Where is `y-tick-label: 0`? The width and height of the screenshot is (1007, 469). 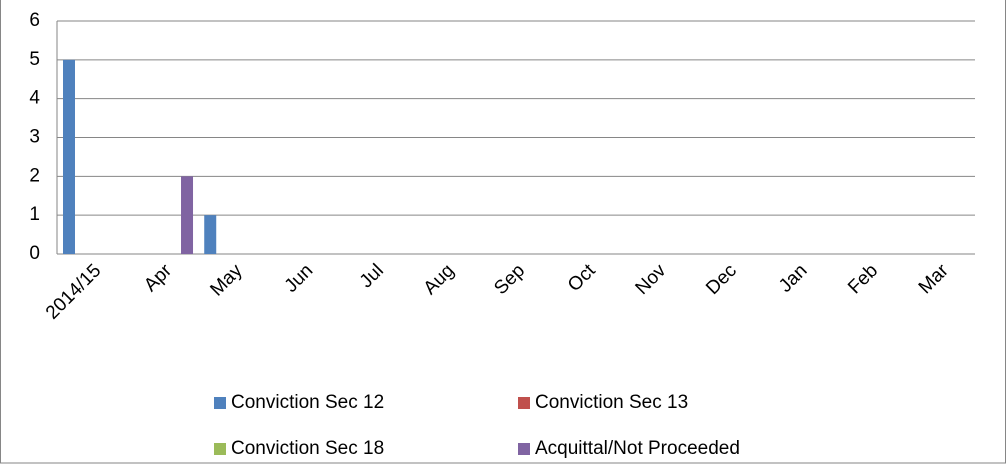
y-tick-label: 0 is located at coordinates (34, 253).